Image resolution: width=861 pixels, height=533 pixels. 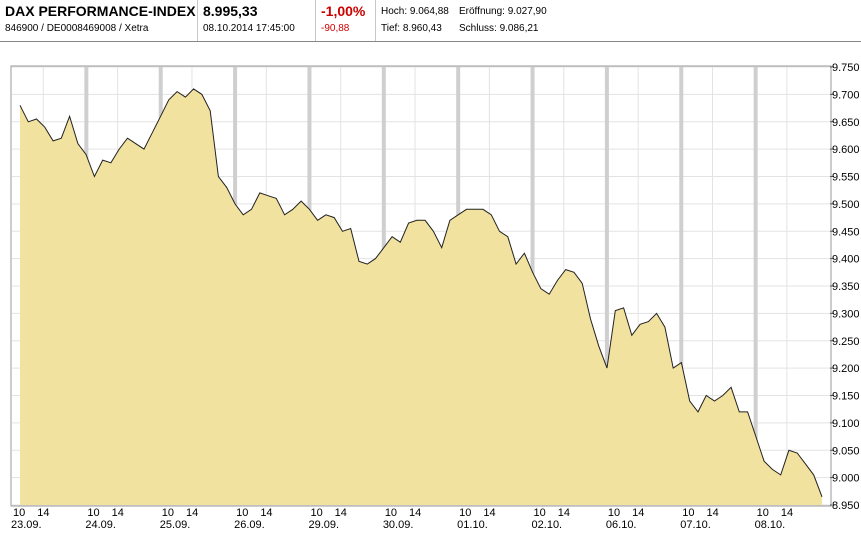 I want to click on quote-datetime: 08.10.2014 17:45:00, so click(x=249, y=28).